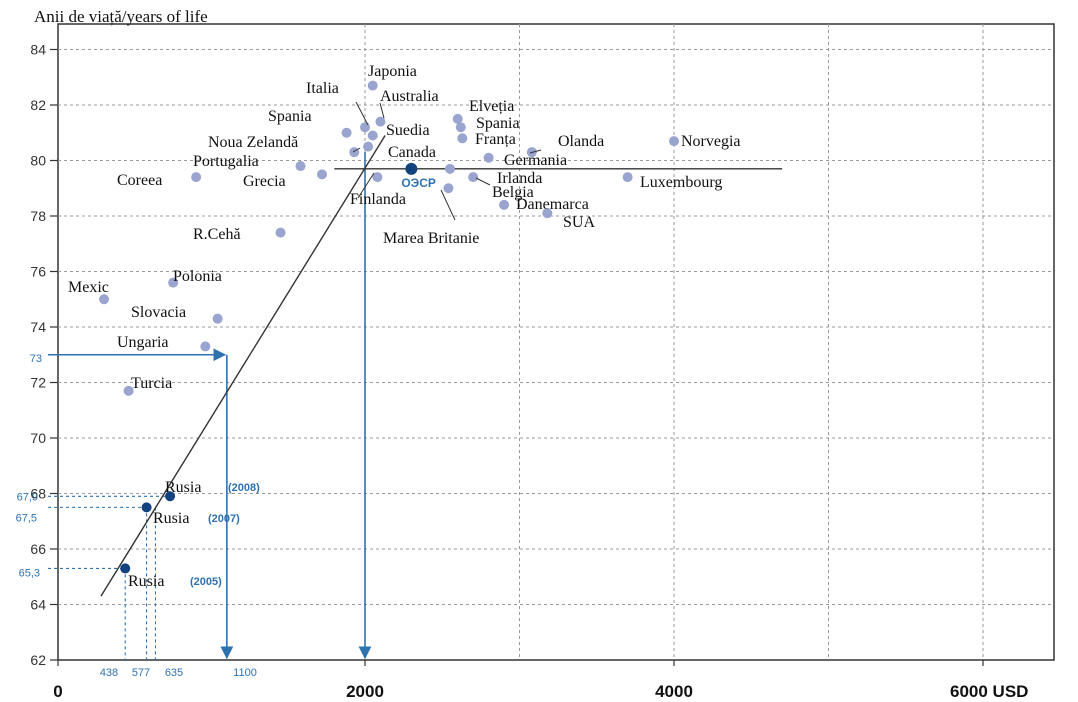 This screenshot has height=702, width=1078. I want to click on russia-points: Rusia (2008) Rusia (2007) Rusia (2005), so click(190, 534).